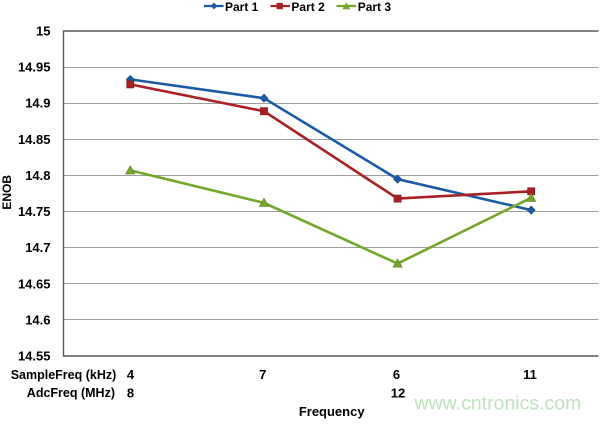 Image resolution: width=600 pixels, height=424 pixels. Describe the element at coordinates (332, 411) in the screenshot. I see `svg-text: Frequency` at that location.